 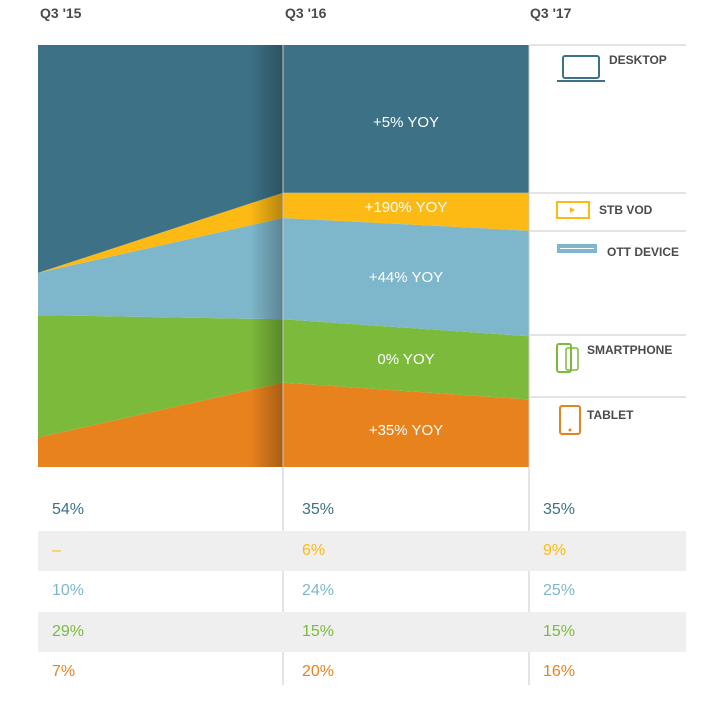 I want to click on quarter-label-q3-16: Q3 '16, so click(x=306, y=13).